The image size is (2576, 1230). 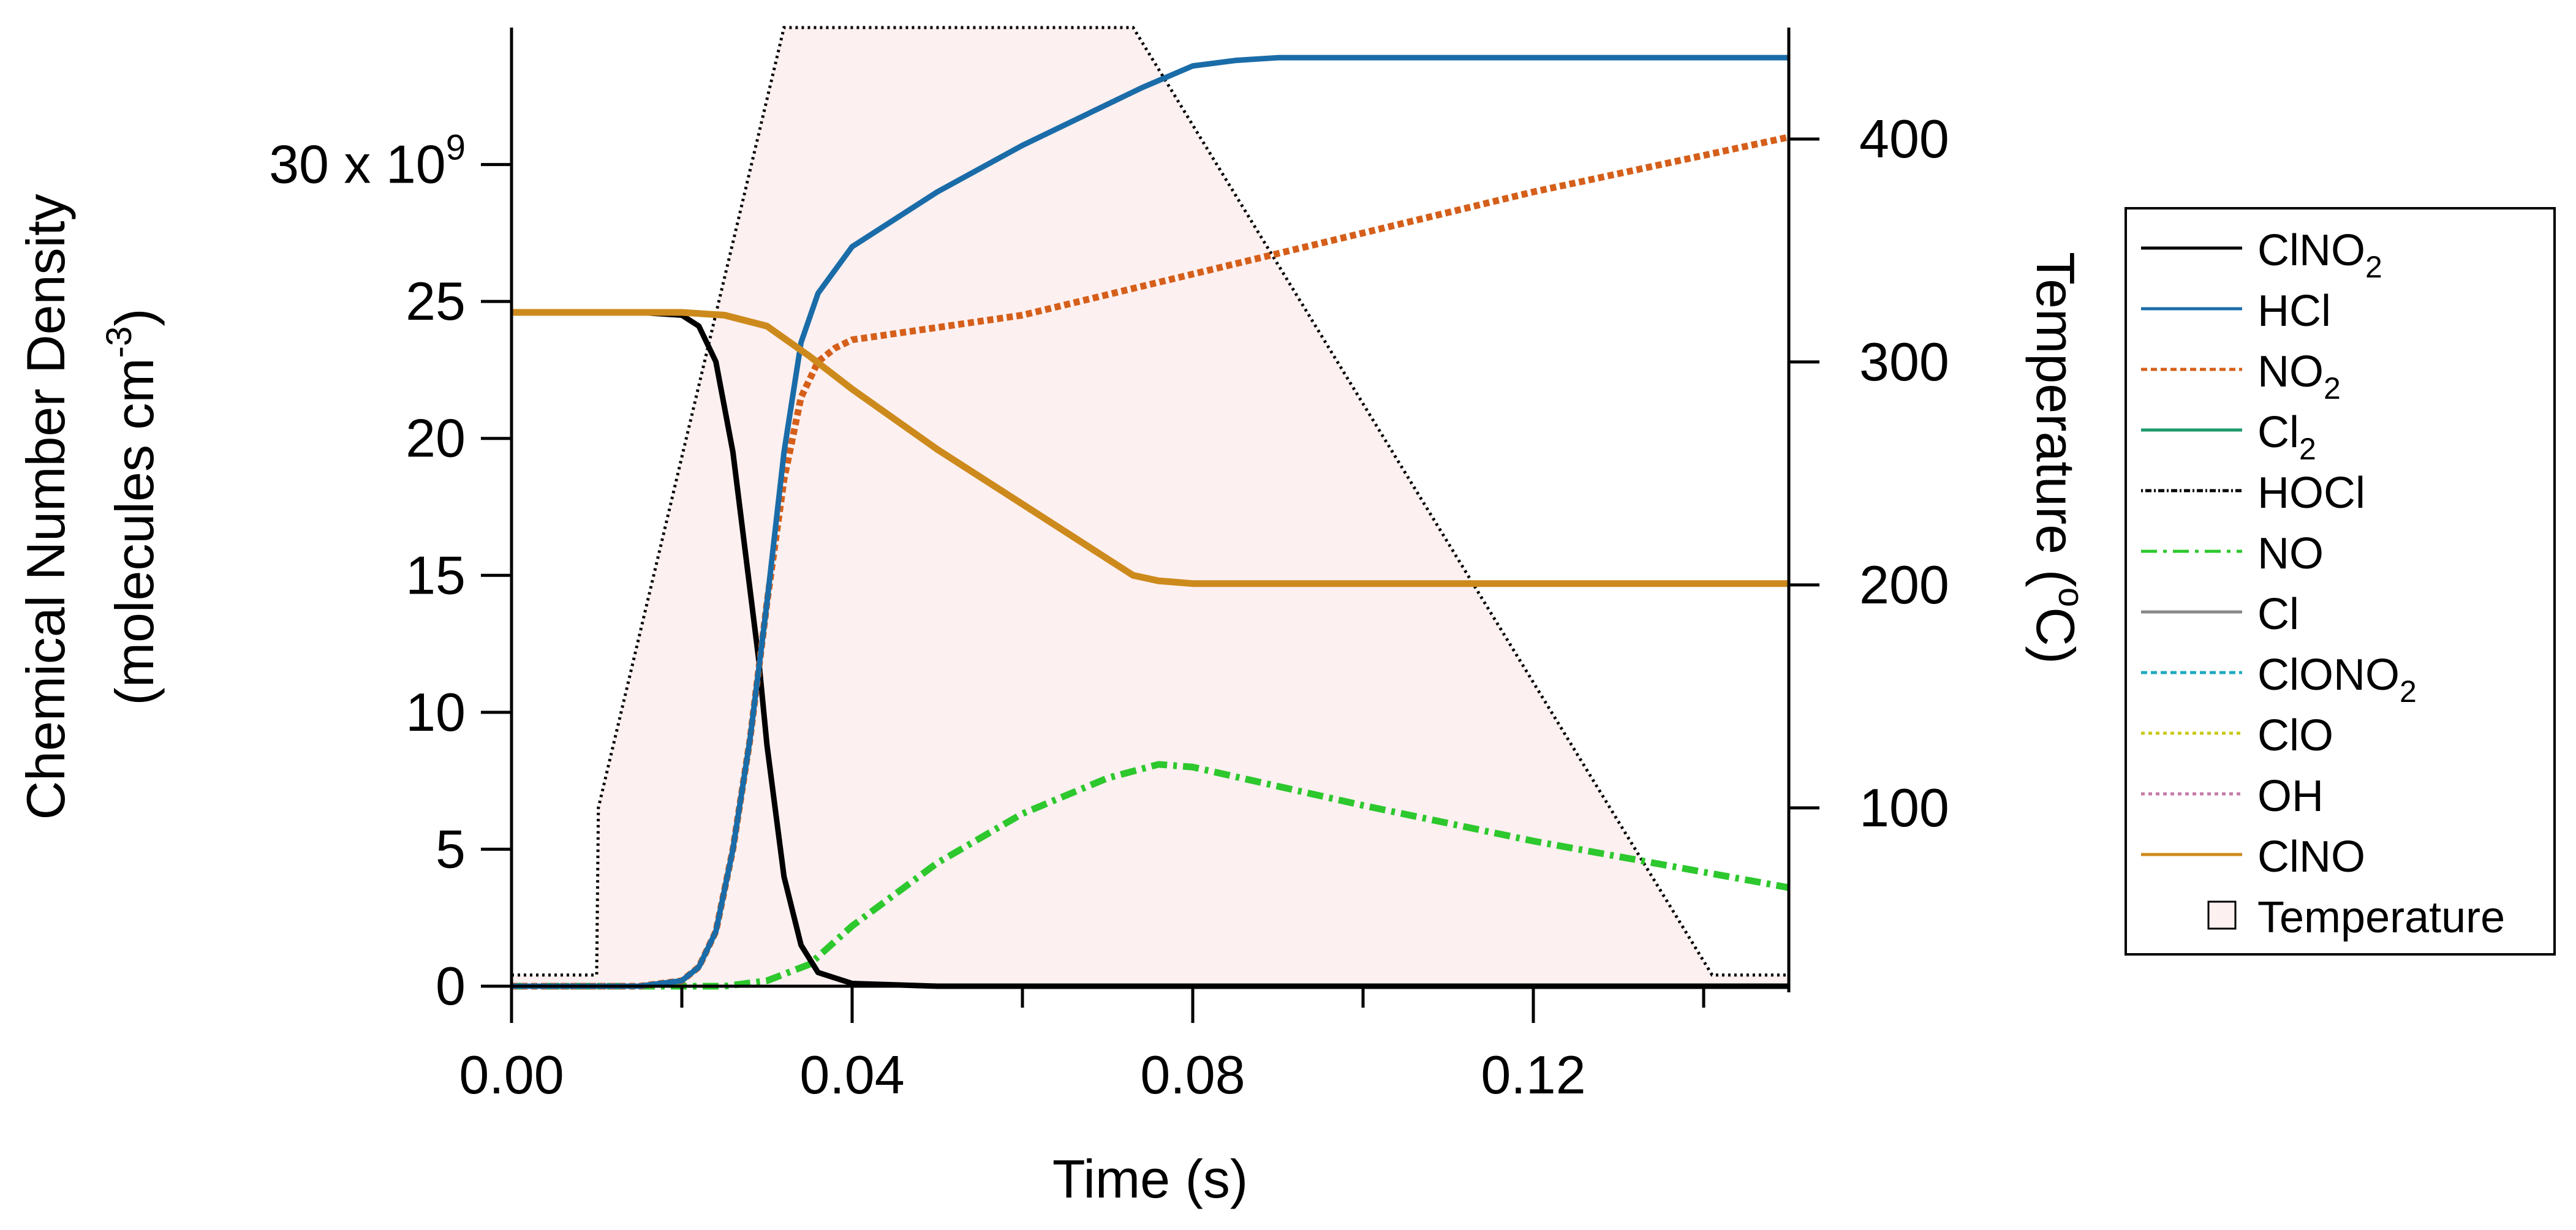 I want to click on legend-entry-no2: NO2, so click(x=2299, y=376).